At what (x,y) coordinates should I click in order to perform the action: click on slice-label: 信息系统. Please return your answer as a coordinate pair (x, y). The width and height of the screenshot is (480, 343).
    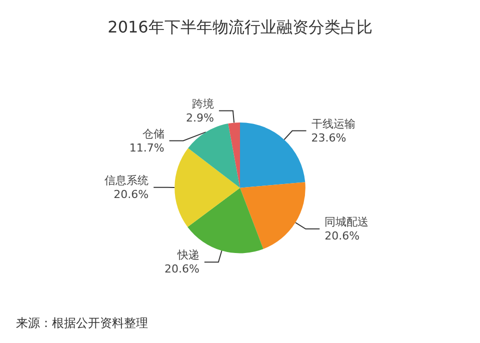
    Looking at the image, I should click on (126, 180).